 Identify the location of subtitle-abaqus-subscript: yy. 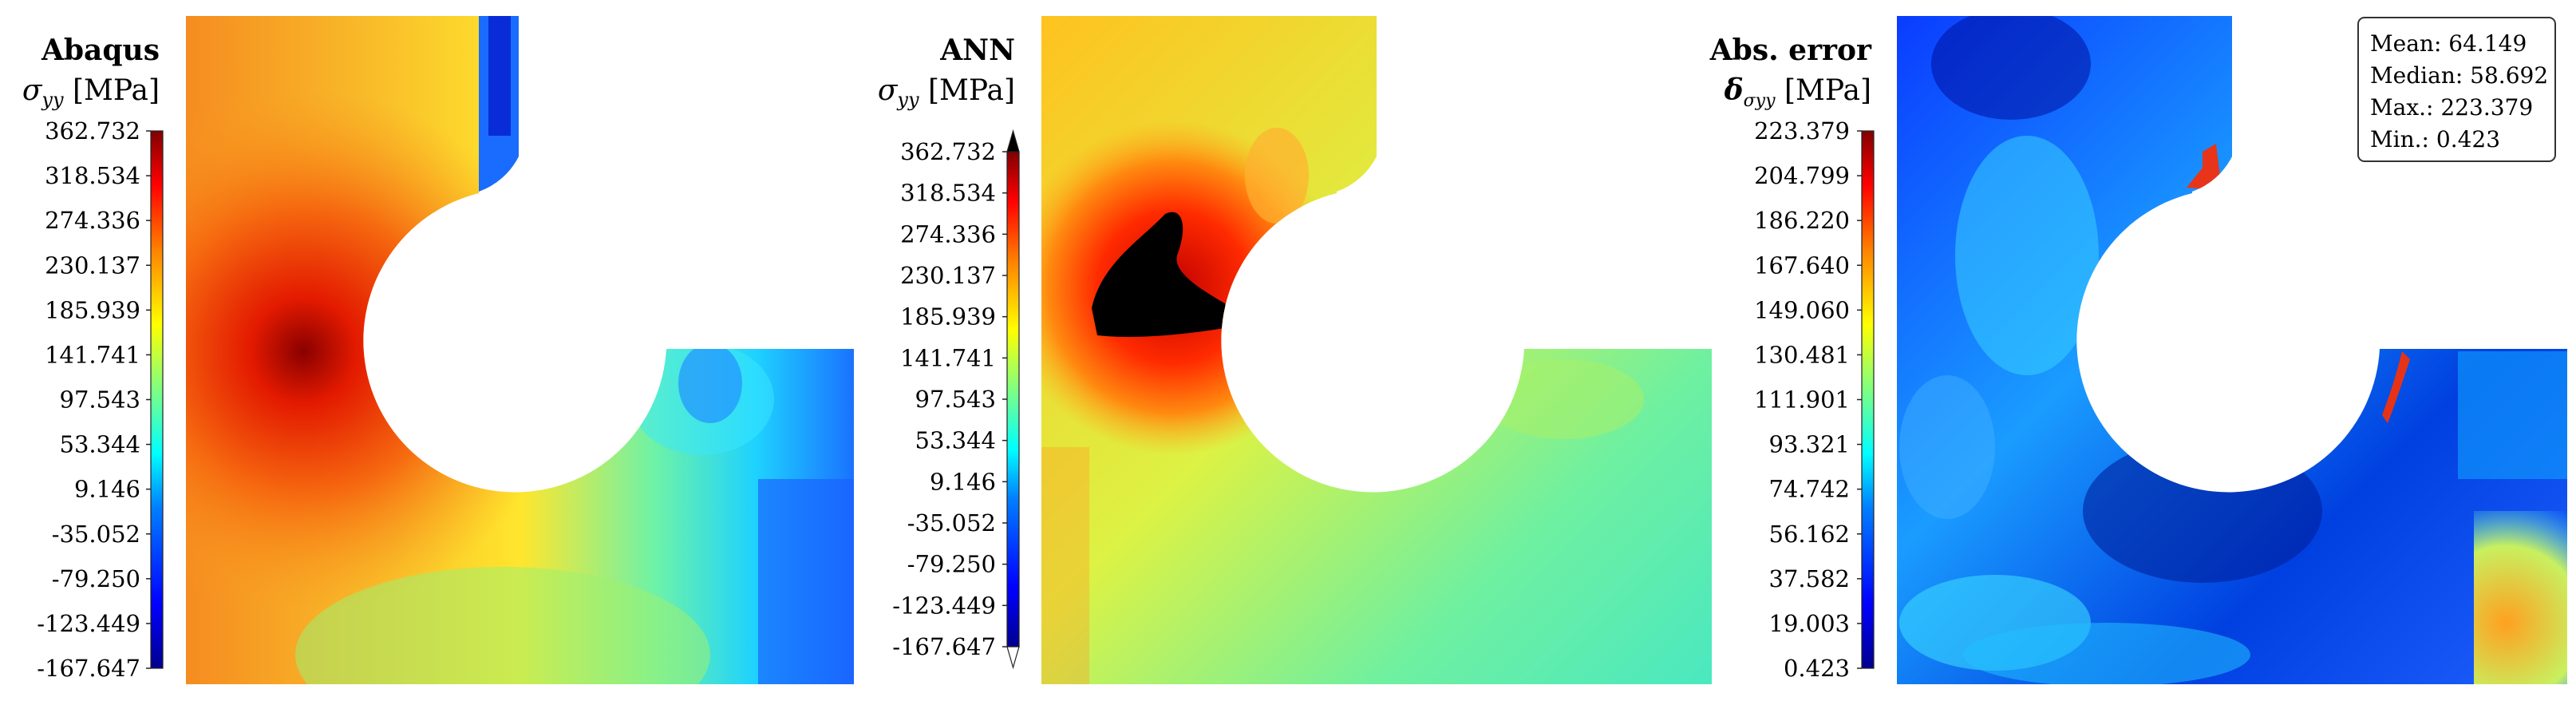
(52, 100).